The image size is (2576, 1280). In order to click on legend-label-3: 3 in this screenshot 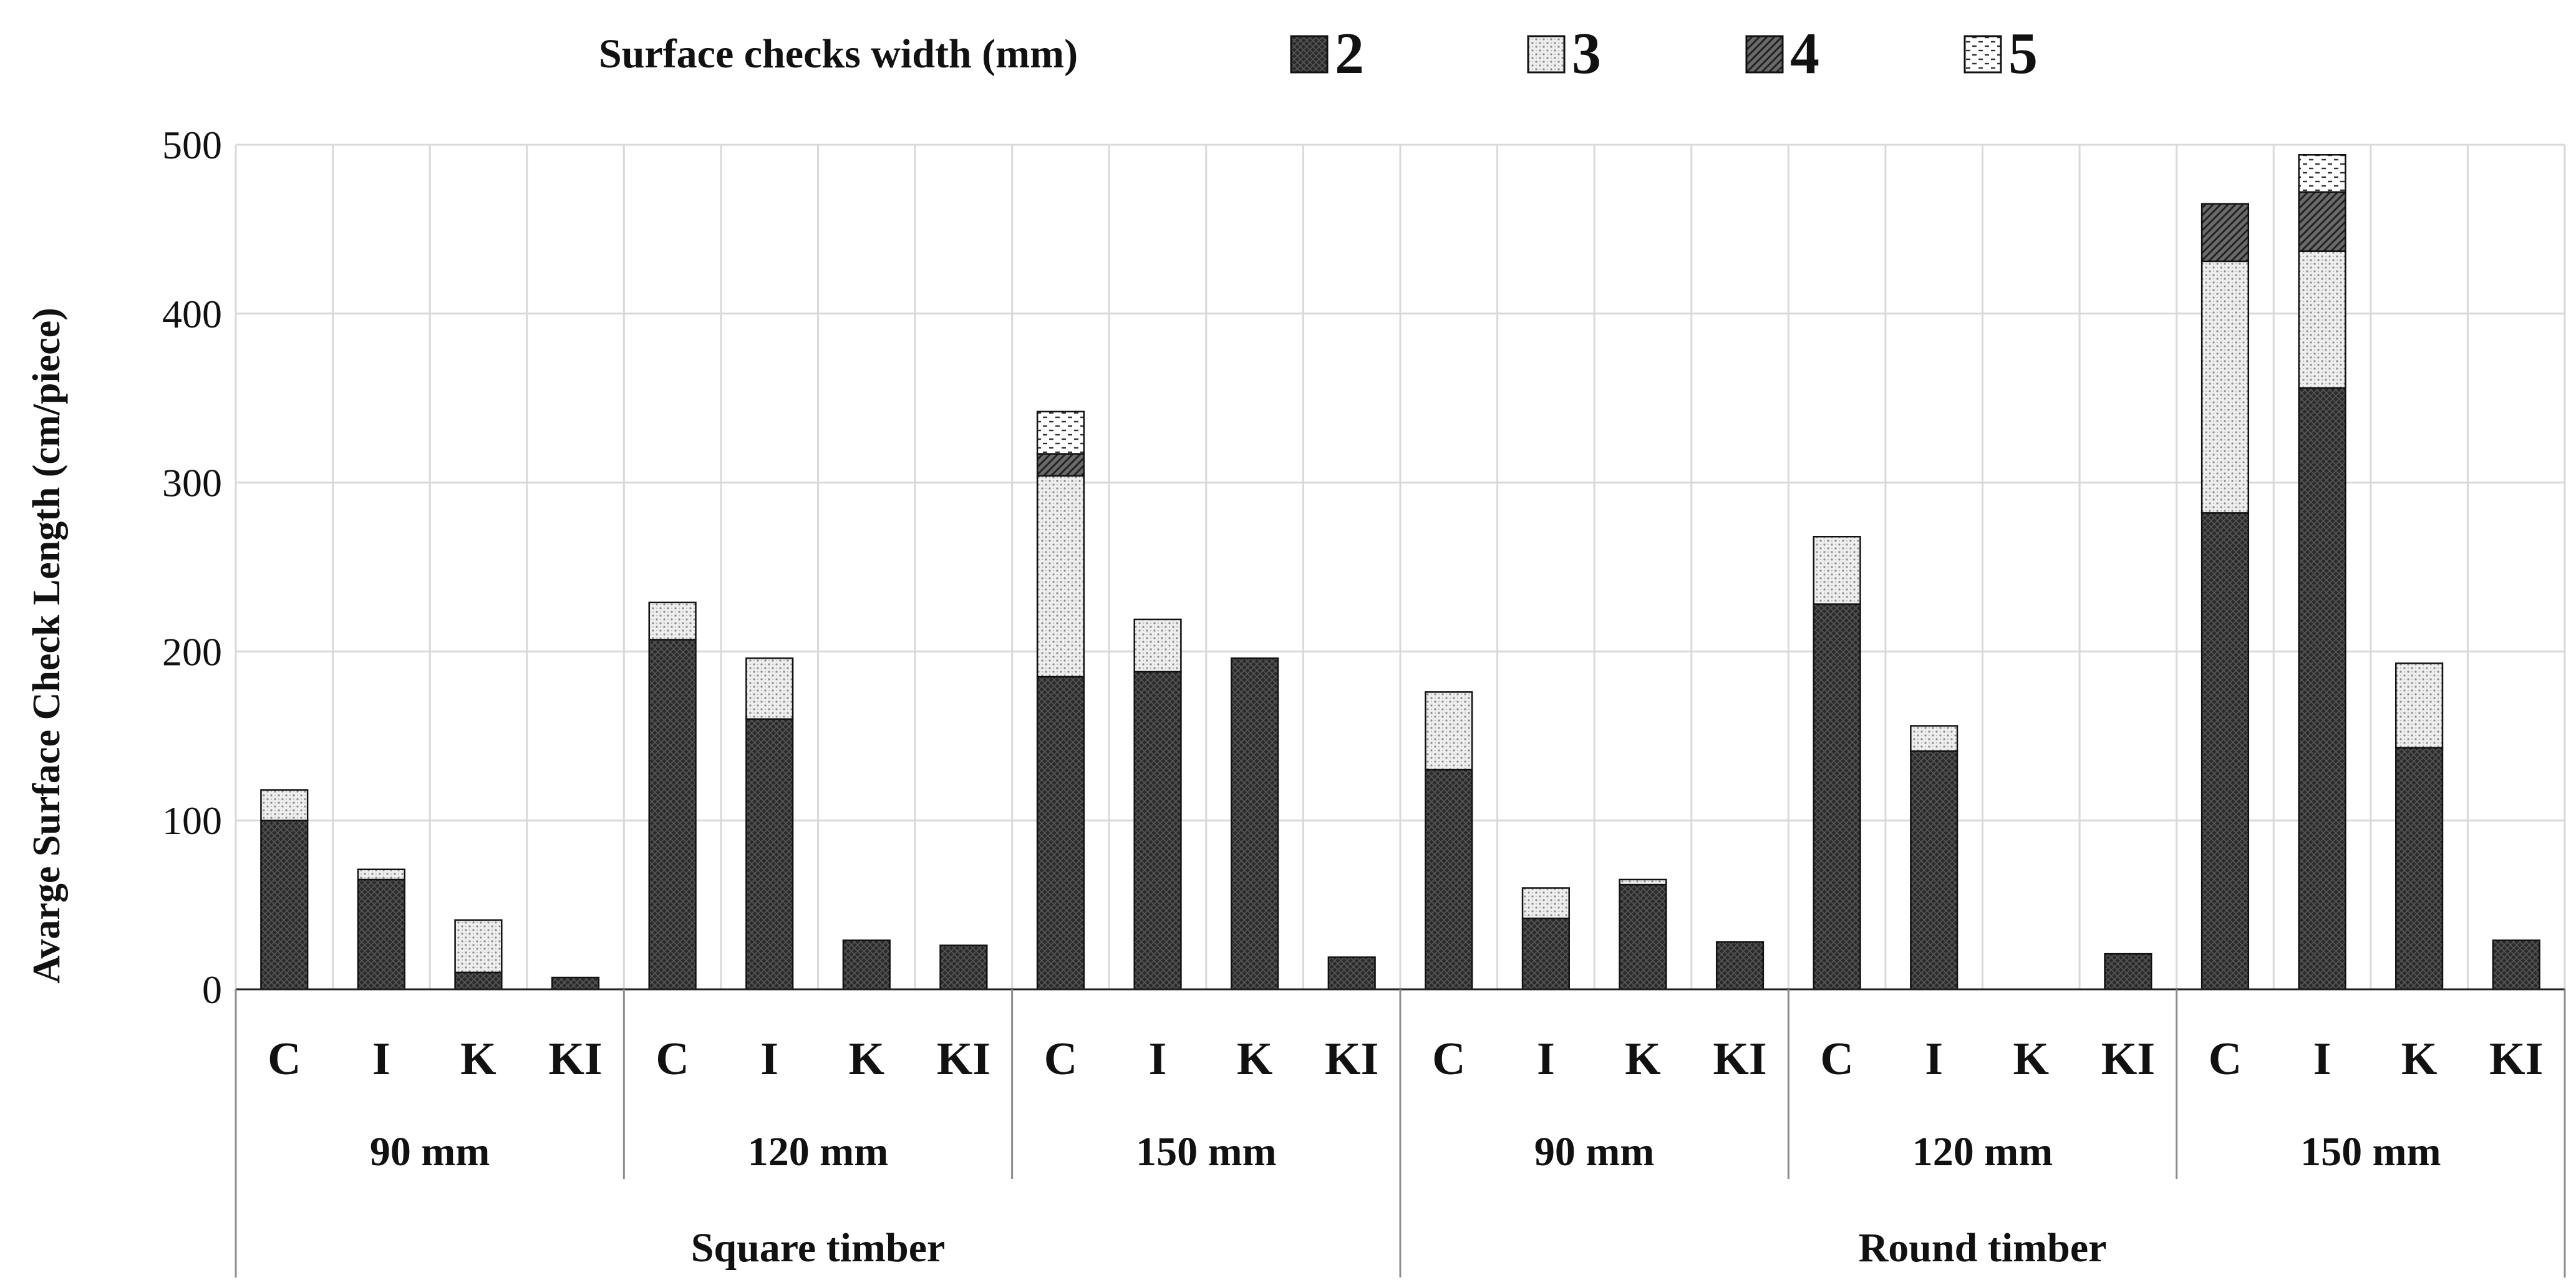, I will do `click(1586, 53)`.